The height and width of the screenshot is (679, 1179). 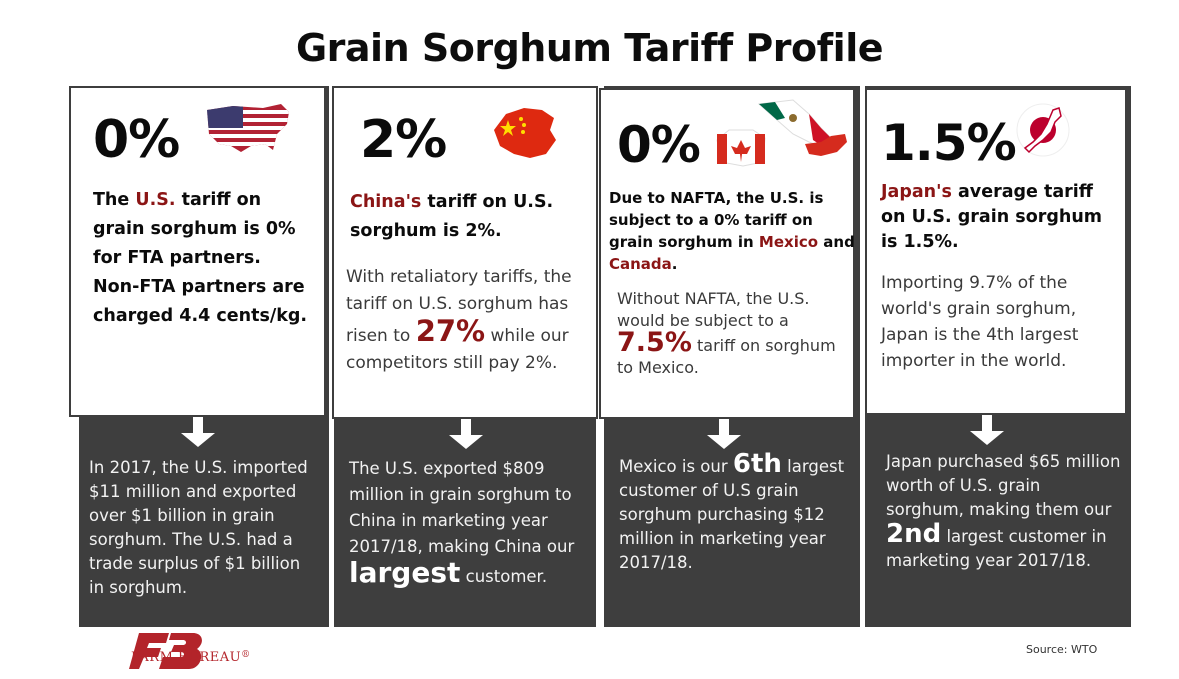 I want to click on mexico-canada-flag-map-icon, so click(x=781, y=133).